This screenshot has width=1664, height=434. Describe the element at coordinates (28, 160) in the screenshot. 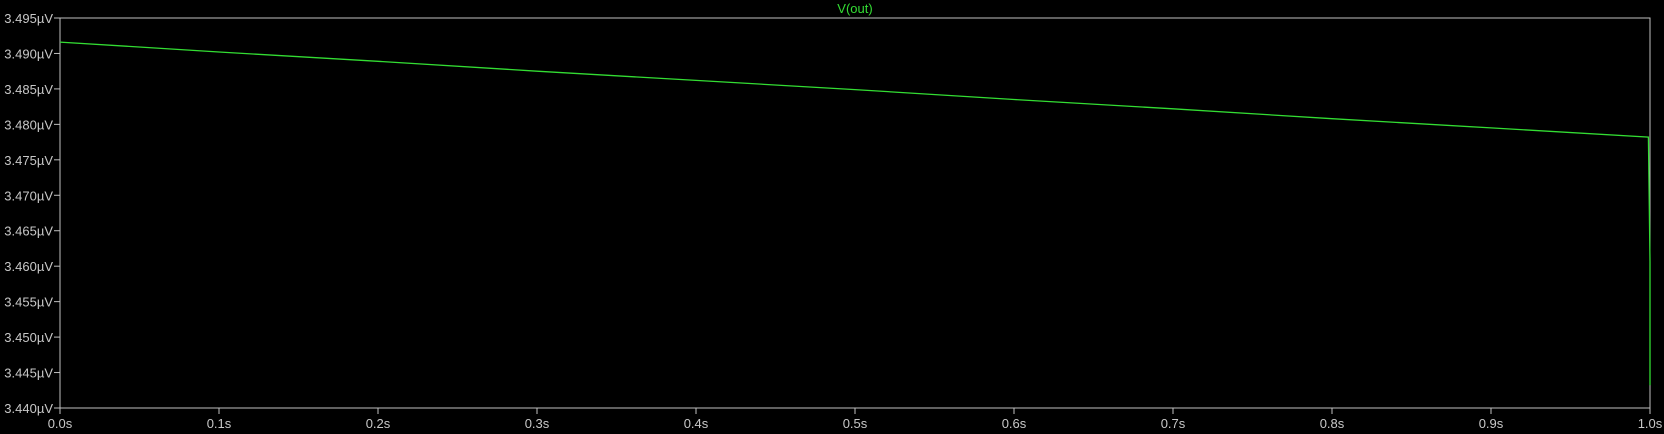

I see `y-tick-label: 3.475µV` at that location.